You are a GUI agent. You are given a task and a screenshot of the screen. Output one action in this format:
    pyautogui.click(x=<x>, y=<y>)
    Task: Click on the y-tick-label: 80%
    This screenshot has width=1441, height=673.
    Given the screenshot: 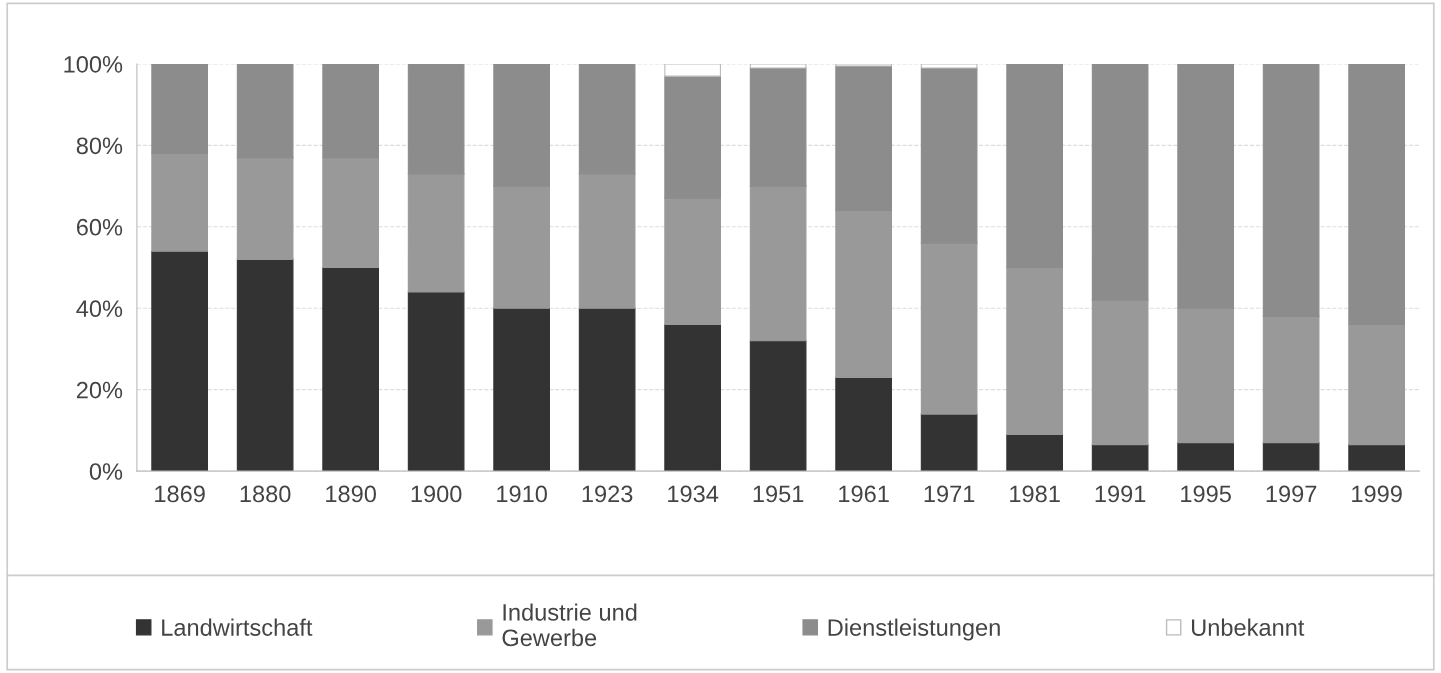 What is the action you would take?
    pyautogui.click(x=99, y=146)
    